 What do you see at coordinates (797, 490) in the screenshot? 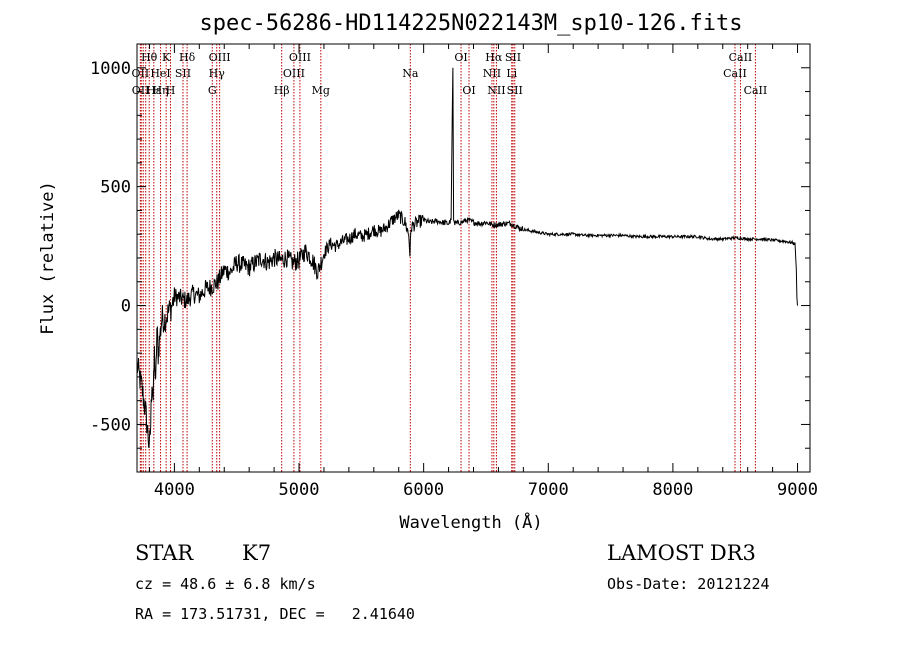
I see `x-tick-label: 9000` at bounding box center [797, 490].